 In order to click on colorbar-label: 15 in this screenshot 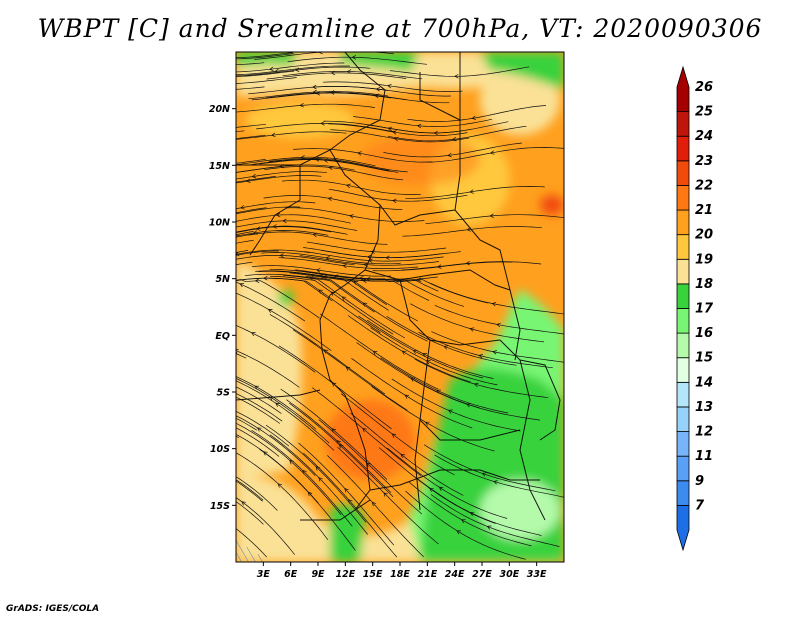, I will do `click(704, 358)`.